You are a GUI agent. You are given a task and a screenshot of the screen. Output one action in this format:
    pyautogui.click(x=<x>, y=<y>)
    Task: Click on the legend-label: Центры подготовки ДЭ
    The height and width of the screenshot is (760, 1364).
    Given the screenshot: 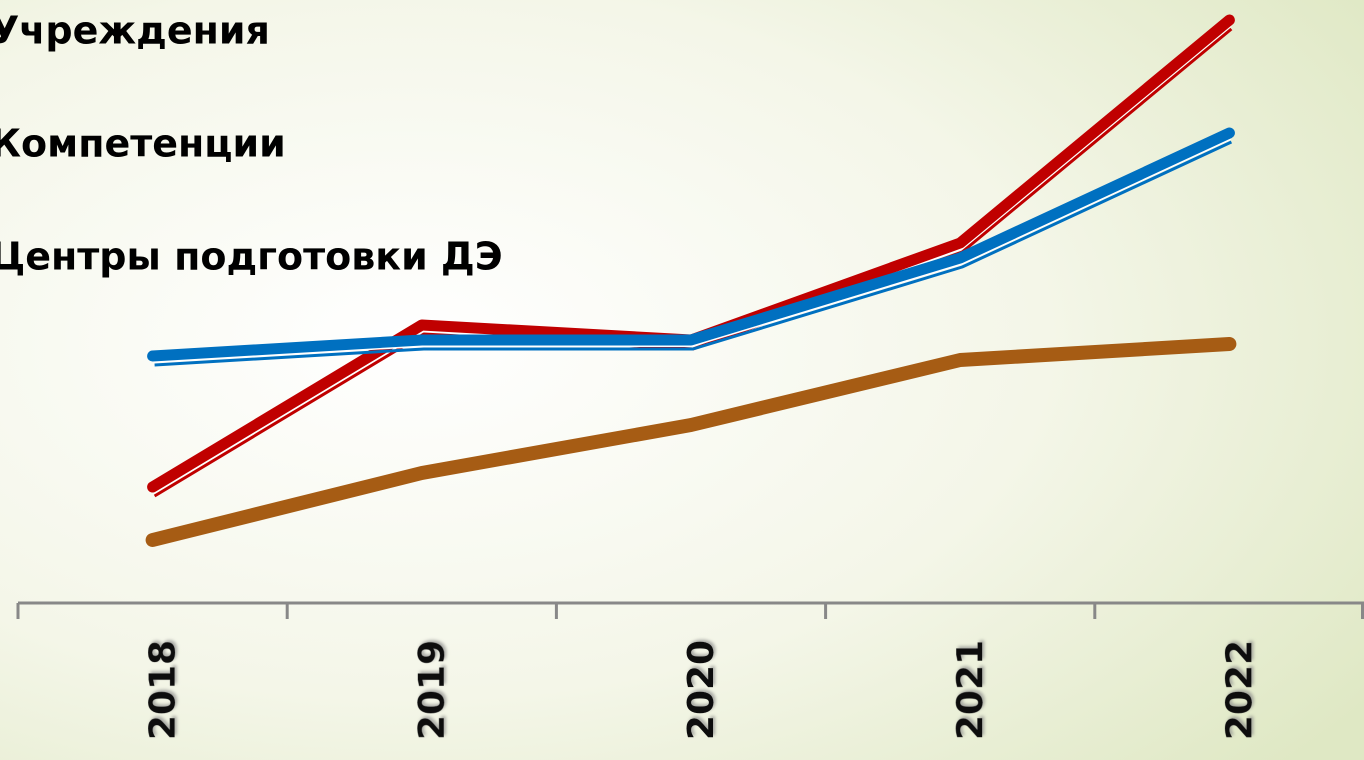 What is the action you would take?
    pyautogui.click(x=251, y=257)
    